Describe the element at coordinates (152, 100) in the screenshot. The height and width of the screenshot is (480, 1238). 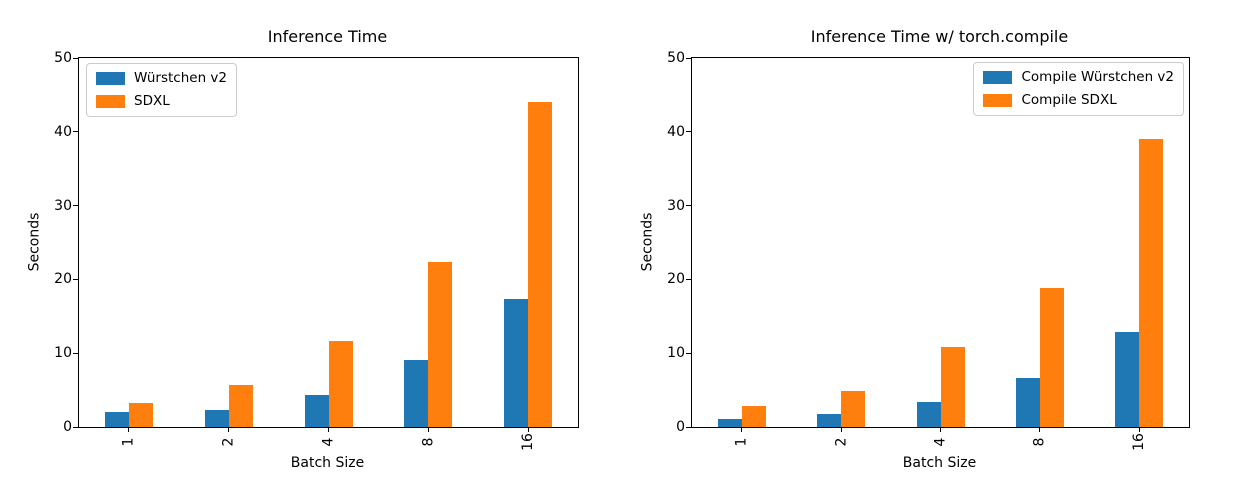
I see `legend-label: SDXL` at that location.